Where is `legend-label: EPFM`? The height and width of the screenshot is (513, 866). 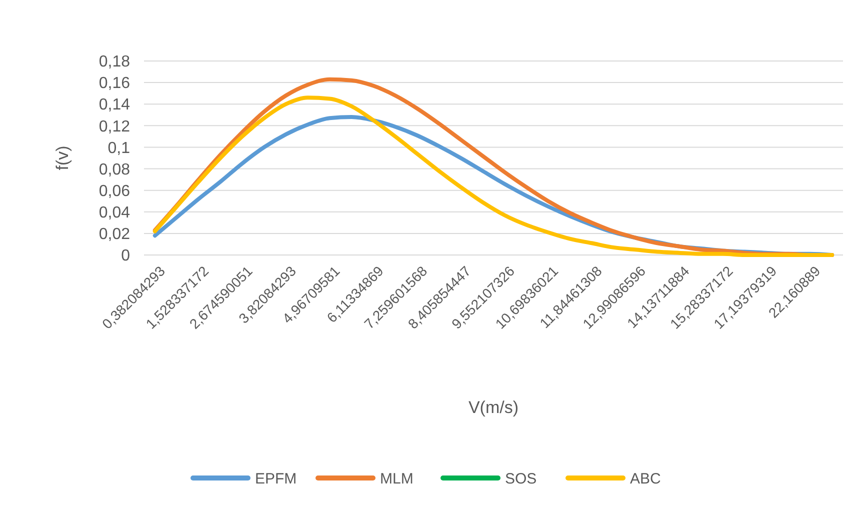
legend-label: EPFM is located at coordinates (276, 479).